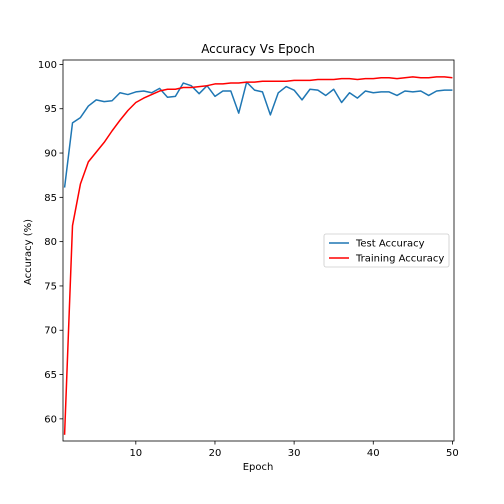  I want to click on x-axis-label: Epoch, so click(258, 467).